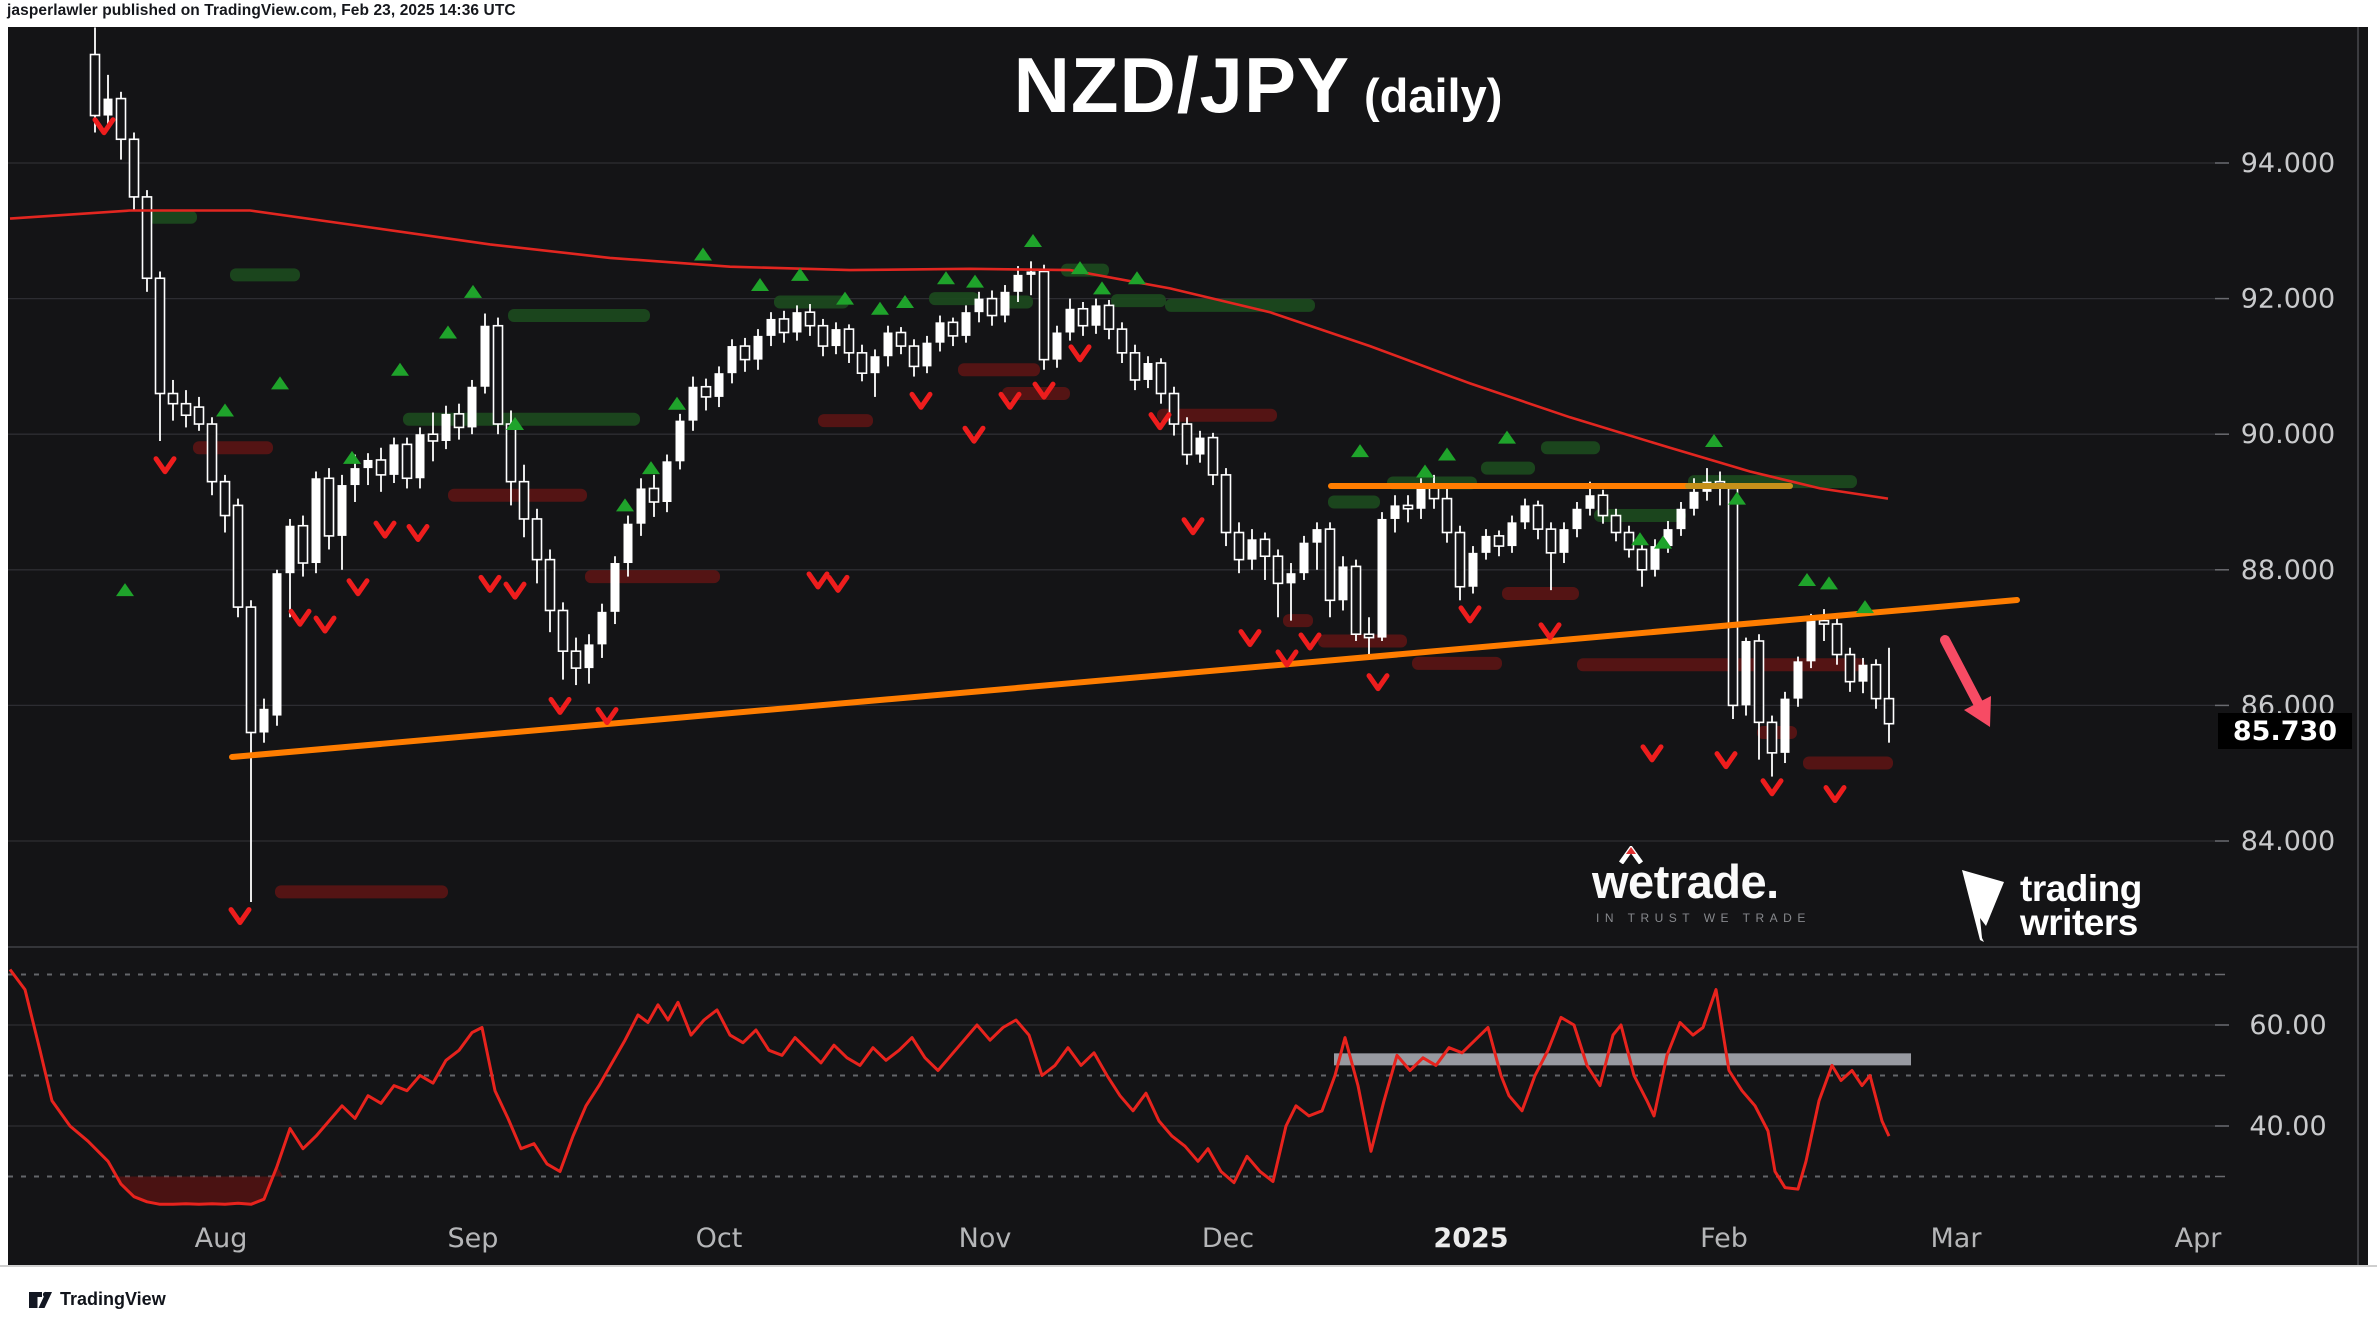  I want to click on svg-text: 88.000, so click(2288, 570).